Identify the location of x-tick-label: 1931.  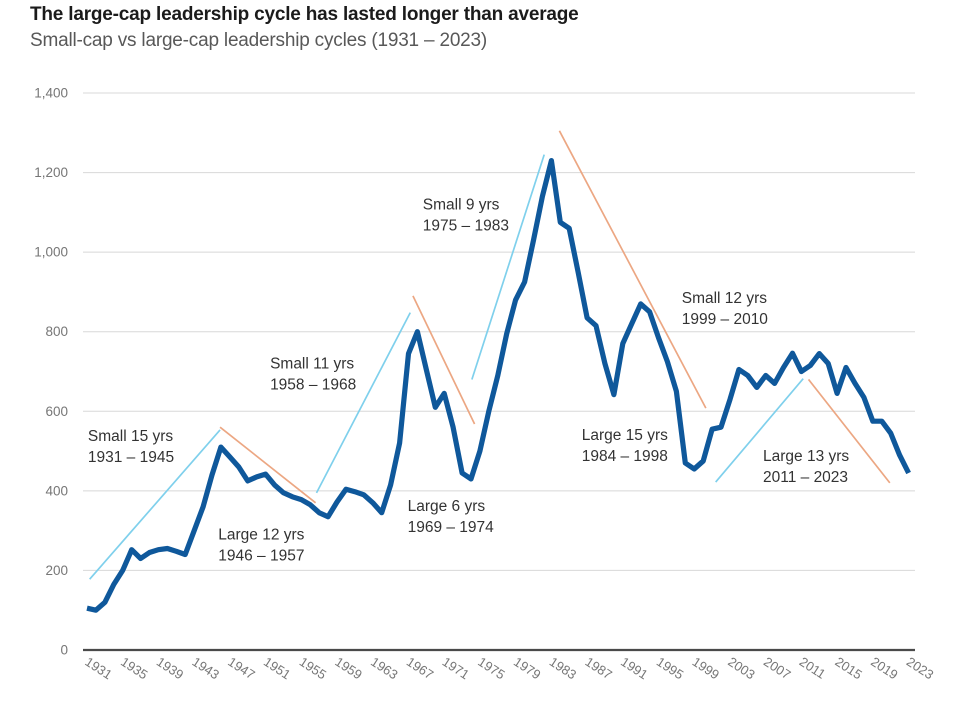
(98, 668).